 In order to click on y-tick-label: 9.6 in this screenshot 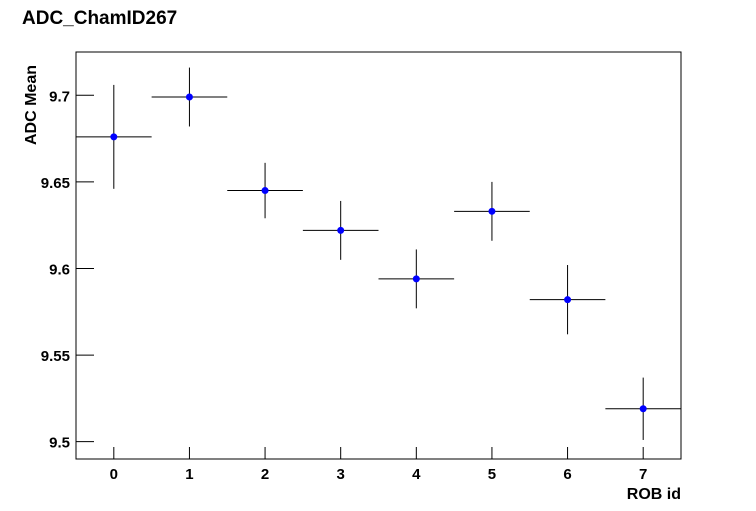, I will do `click(59, 269)`.